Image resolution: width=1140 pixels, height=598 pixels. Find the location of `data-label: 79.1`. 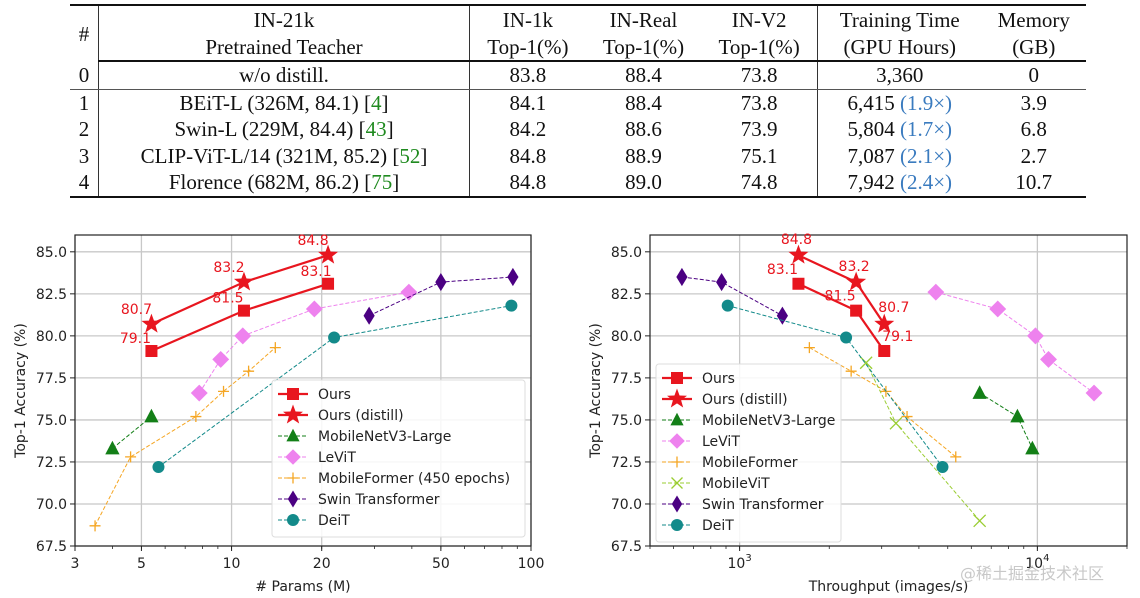

data-label: 79.1 is located at coordinates (135, 339).